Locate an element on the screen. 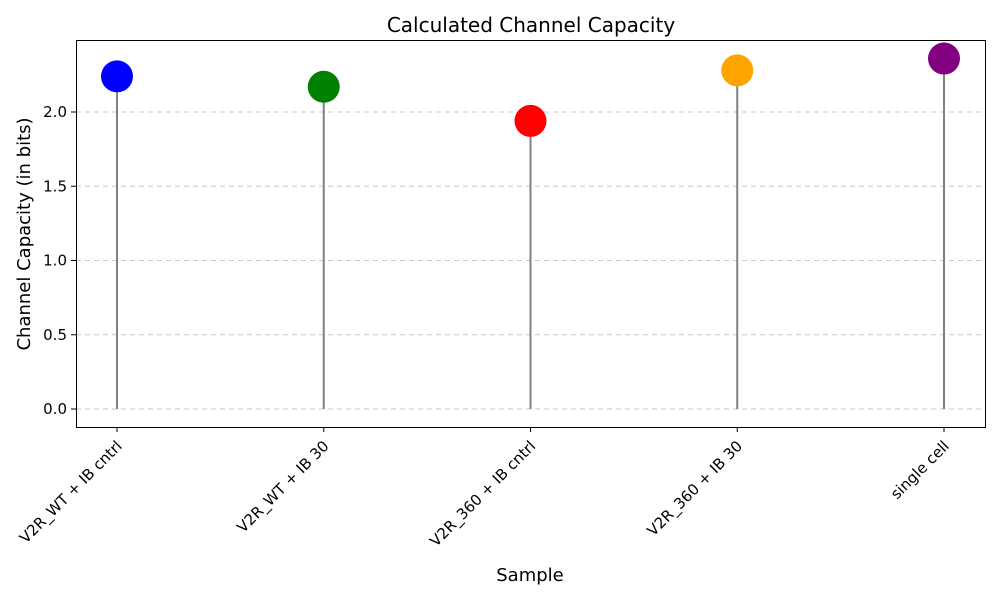  y-tick-label: 0.0 is located at coordinates (55, 409).